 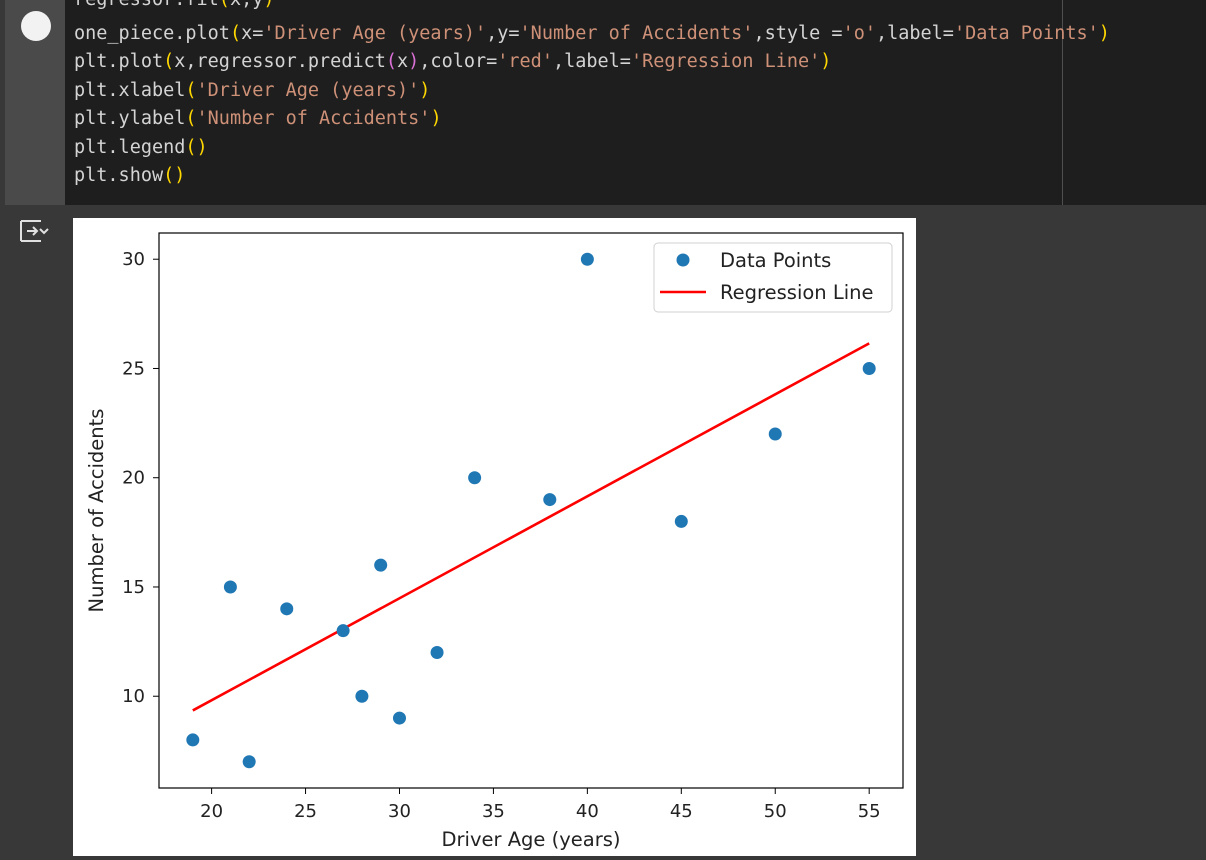 What do you see at coordinates (130, 90) in the screenshot?
I see `code-token: plt.xlabel` at bounding box center [130, 90].